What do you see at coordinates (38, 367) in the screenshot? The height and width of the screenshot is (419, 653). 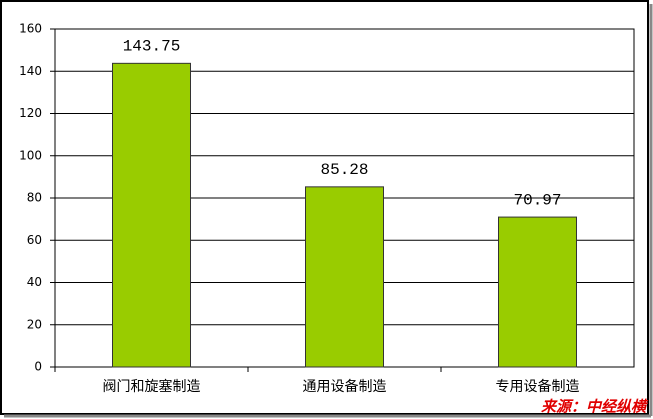 I see `y-tick-label: 0` at bounding box center [38, 367].